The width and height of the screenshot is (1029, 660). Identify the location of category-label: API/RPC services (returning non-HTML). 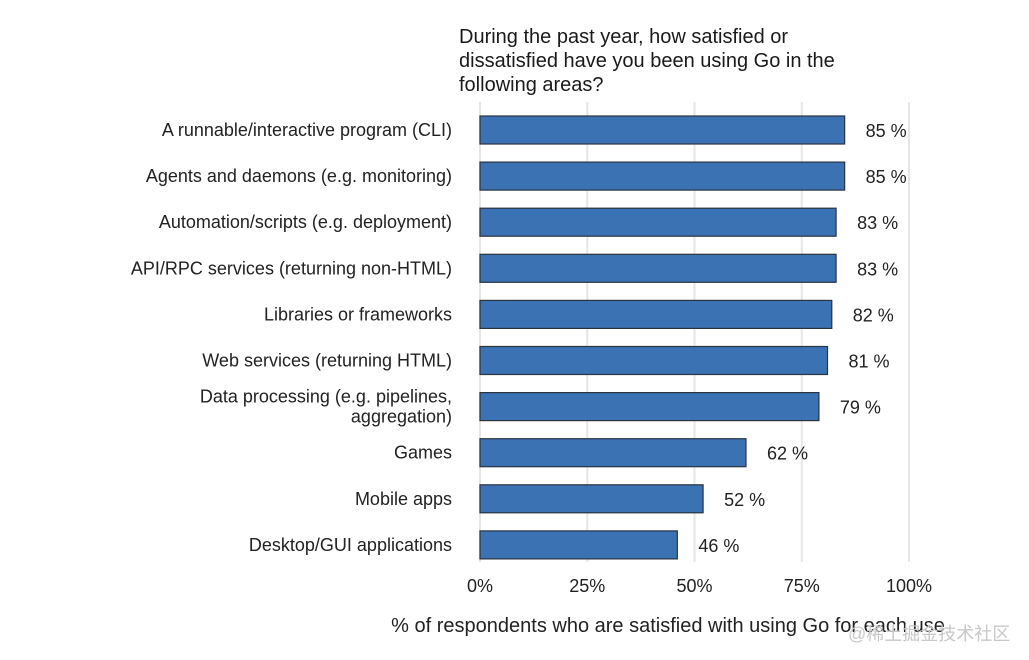
(291, 268).